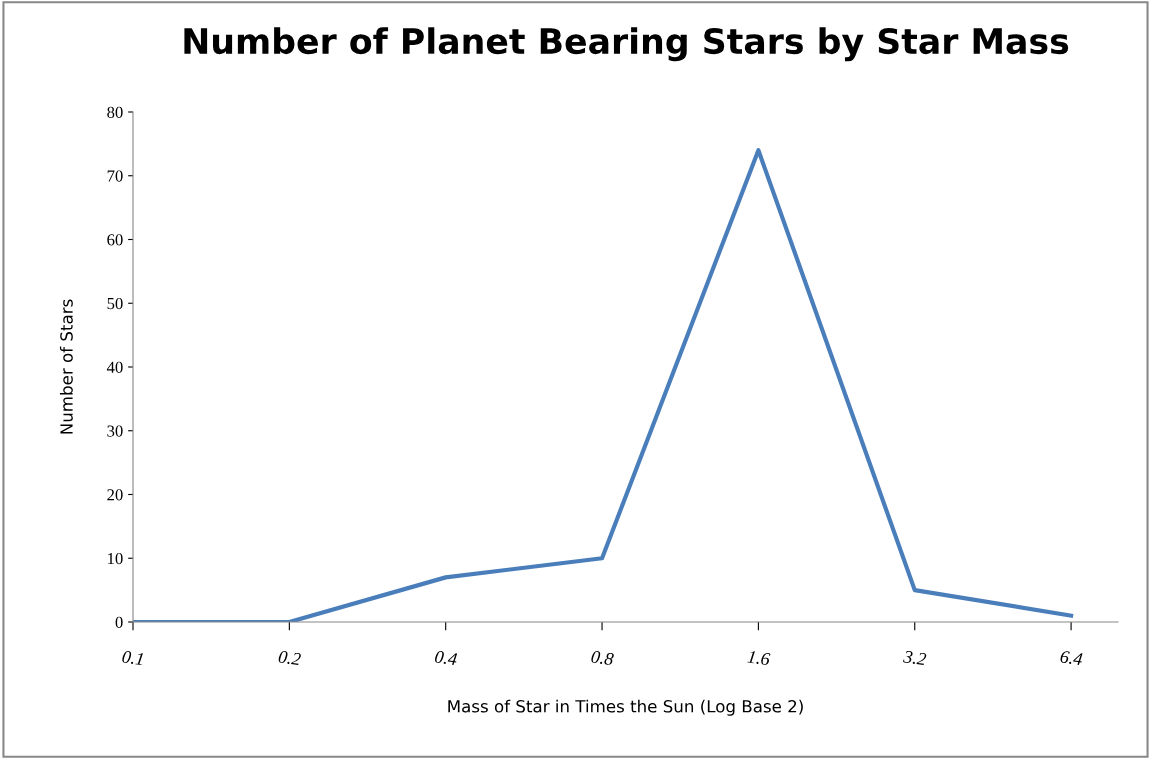 The width and height of the screenshot is (1151, 759). I want to click on x-tick-label: 1.6, so click(759, 658).